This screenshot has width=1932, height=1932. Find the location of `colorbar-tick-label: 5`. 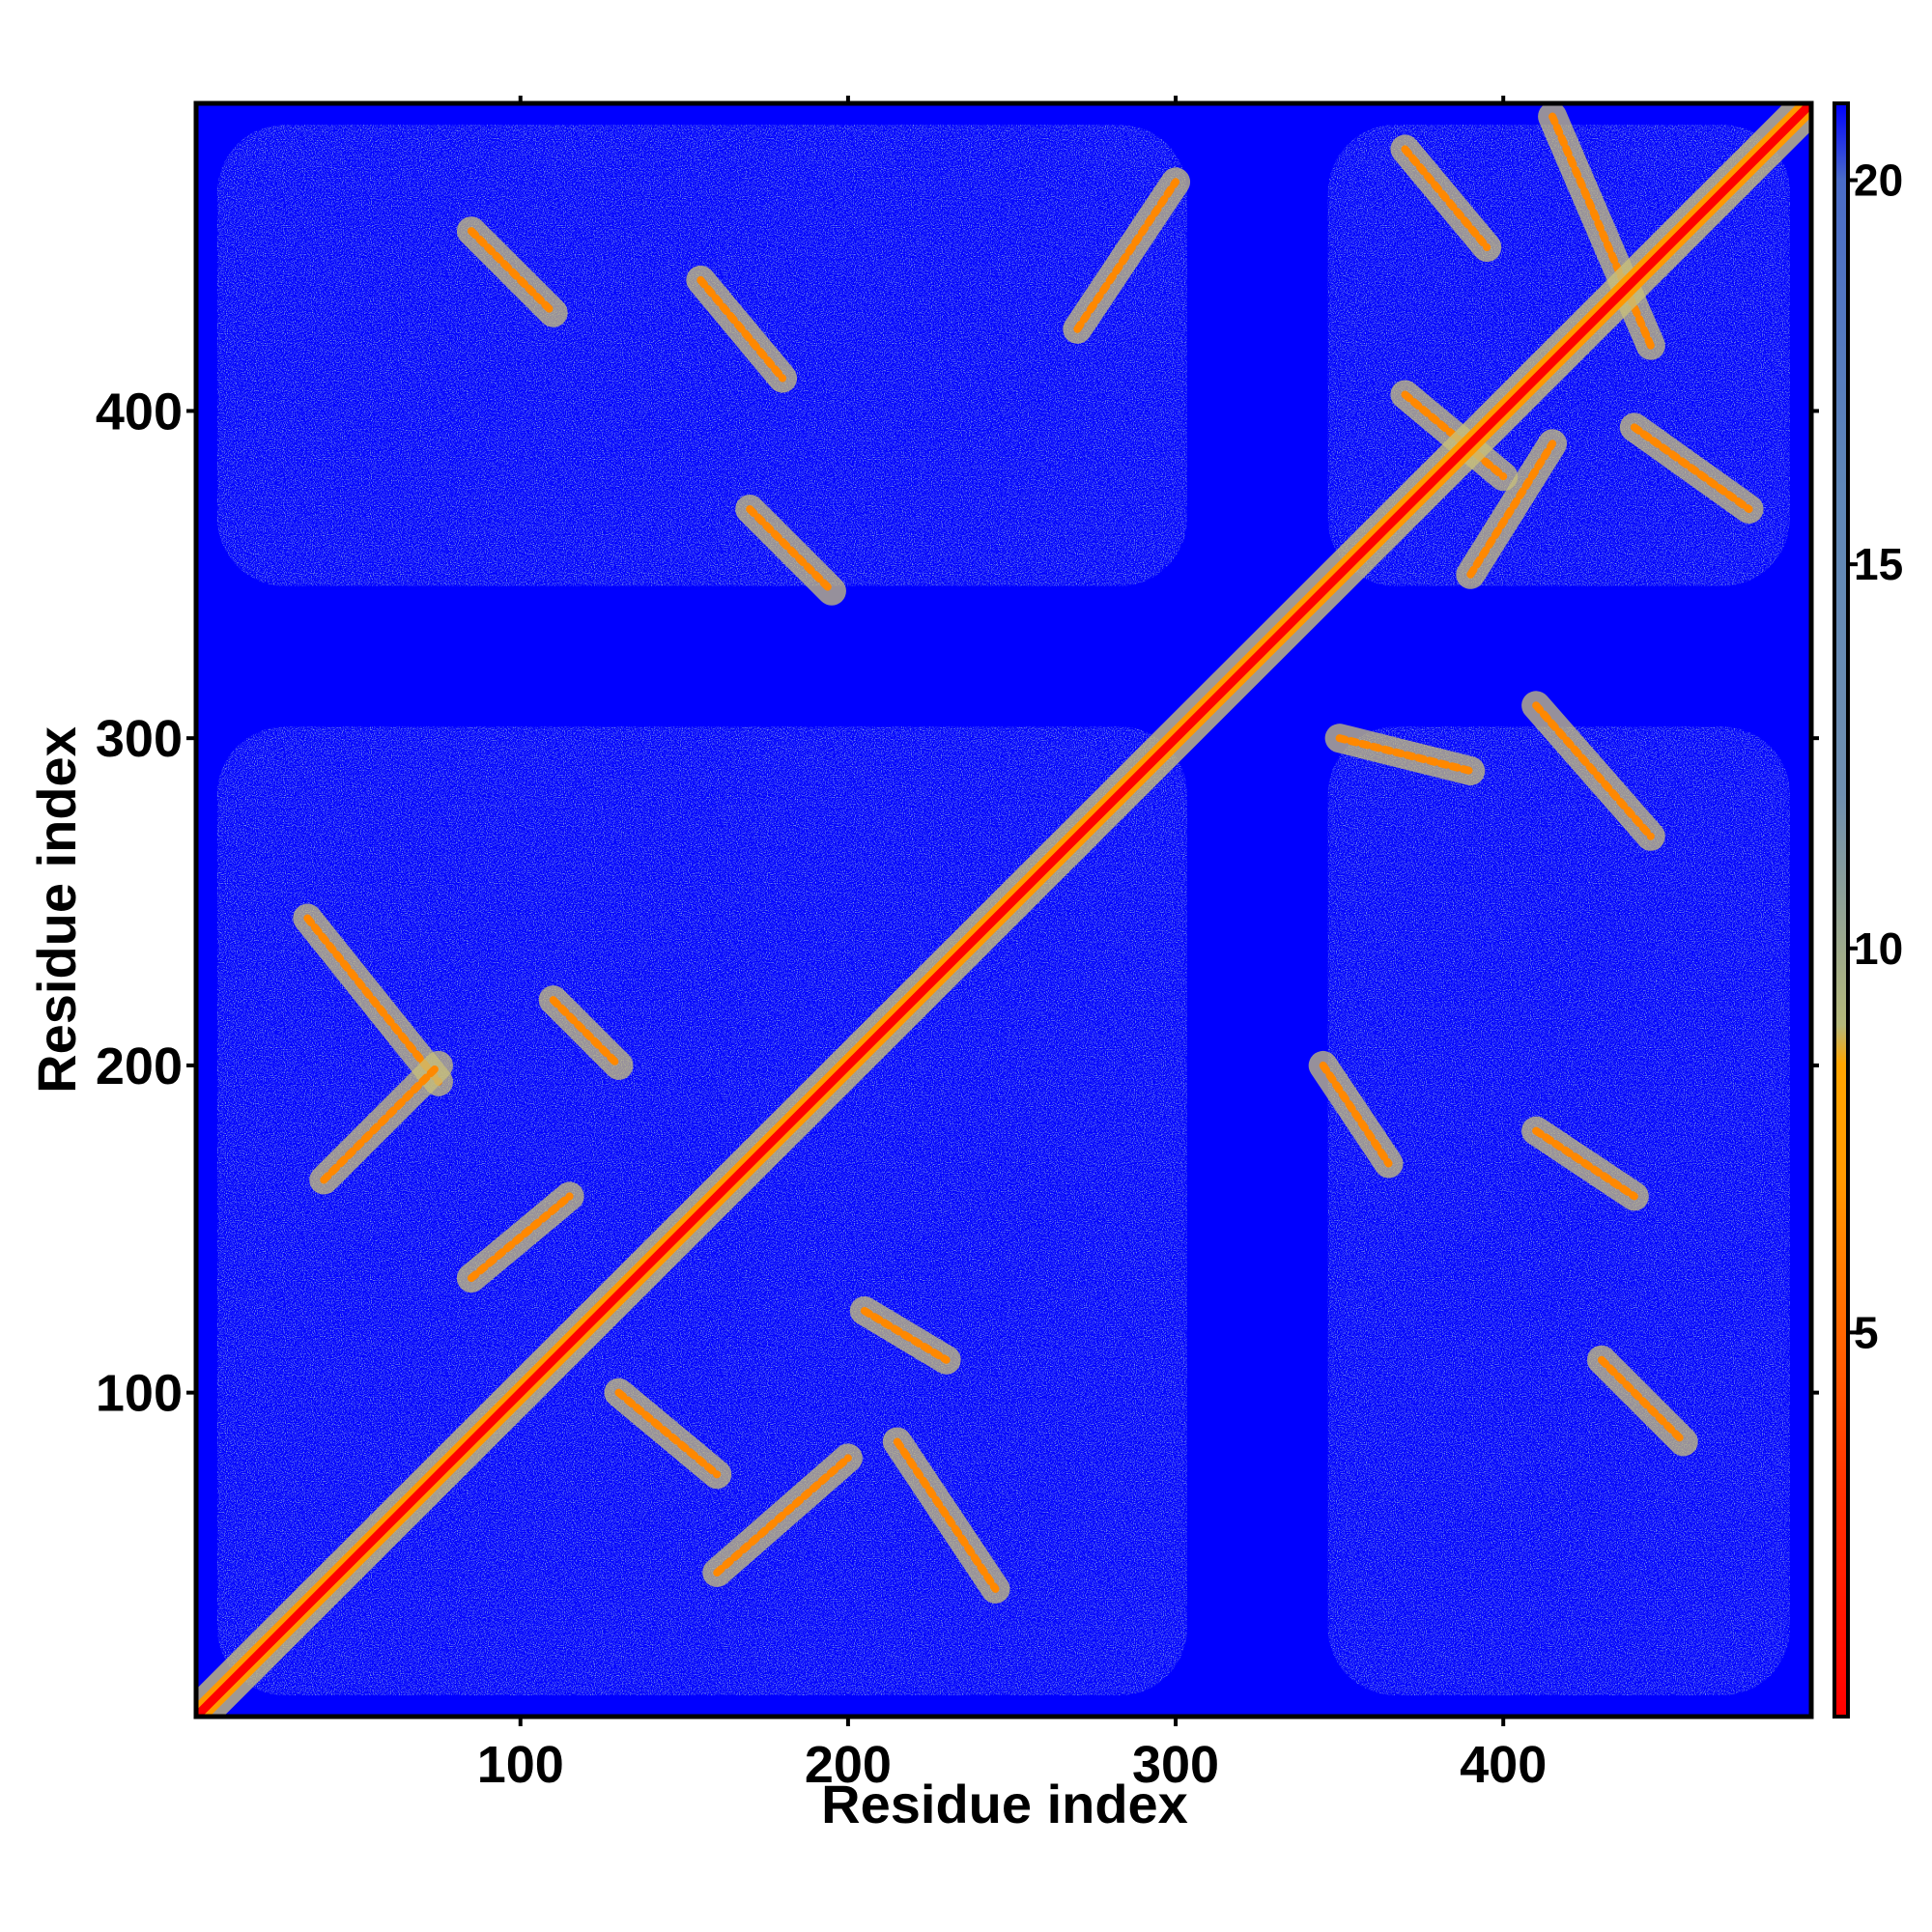

colorbar-tick-label: 5 is located at coordinates (1866, 1332).